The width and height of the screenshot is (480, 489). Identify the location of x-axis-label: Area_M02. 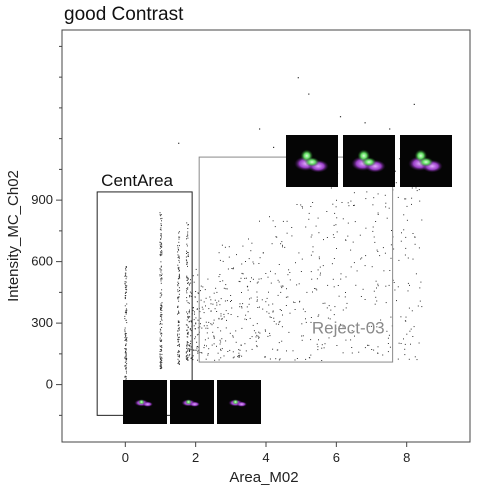
(263, 477).